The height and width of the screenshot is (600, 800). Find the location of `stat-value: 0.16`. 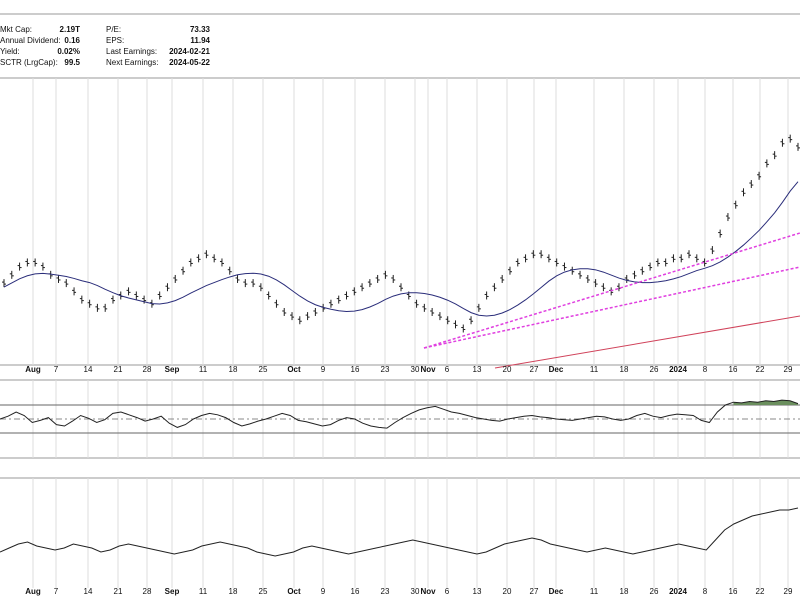

stat-value: 0.16 is located at coordinates (72, 40).